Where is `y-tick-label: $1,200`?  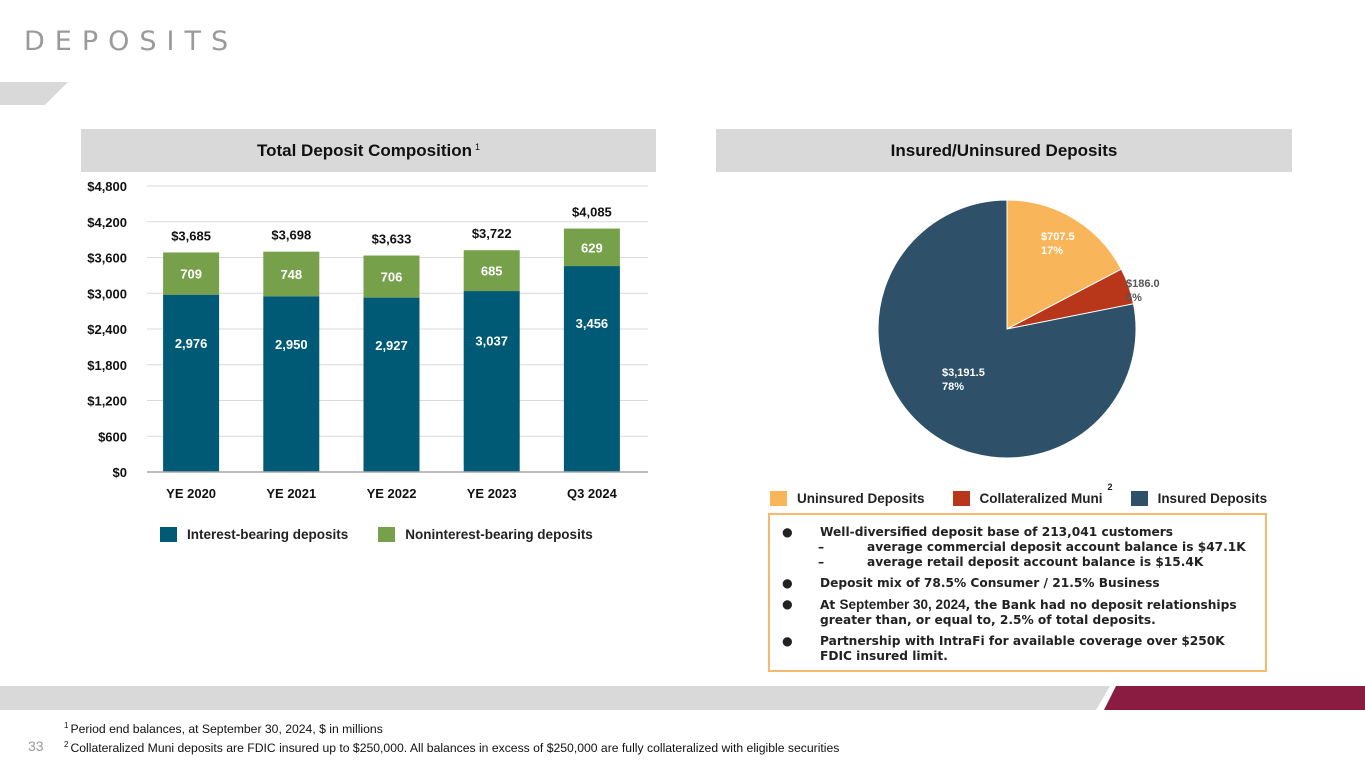
y-tick-label: $1,200 is located at coordinates (107, 401).